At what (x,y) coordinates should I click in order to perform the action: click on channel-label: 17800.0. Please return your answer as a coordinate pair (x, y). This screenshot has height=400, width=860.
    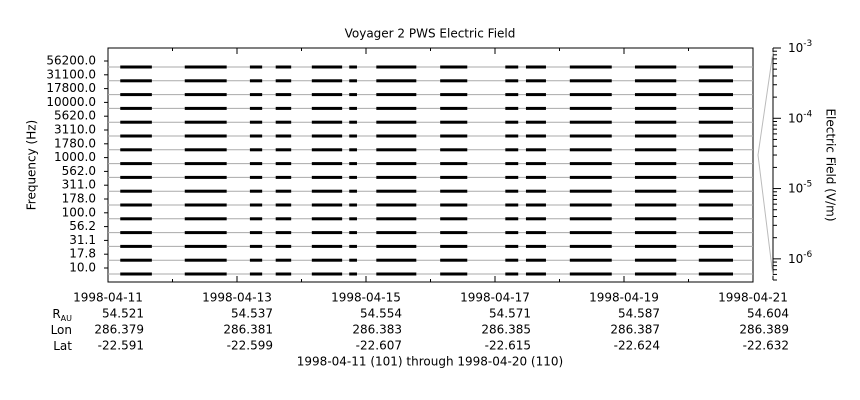
    Looking at the image, I should click on (71, 88).